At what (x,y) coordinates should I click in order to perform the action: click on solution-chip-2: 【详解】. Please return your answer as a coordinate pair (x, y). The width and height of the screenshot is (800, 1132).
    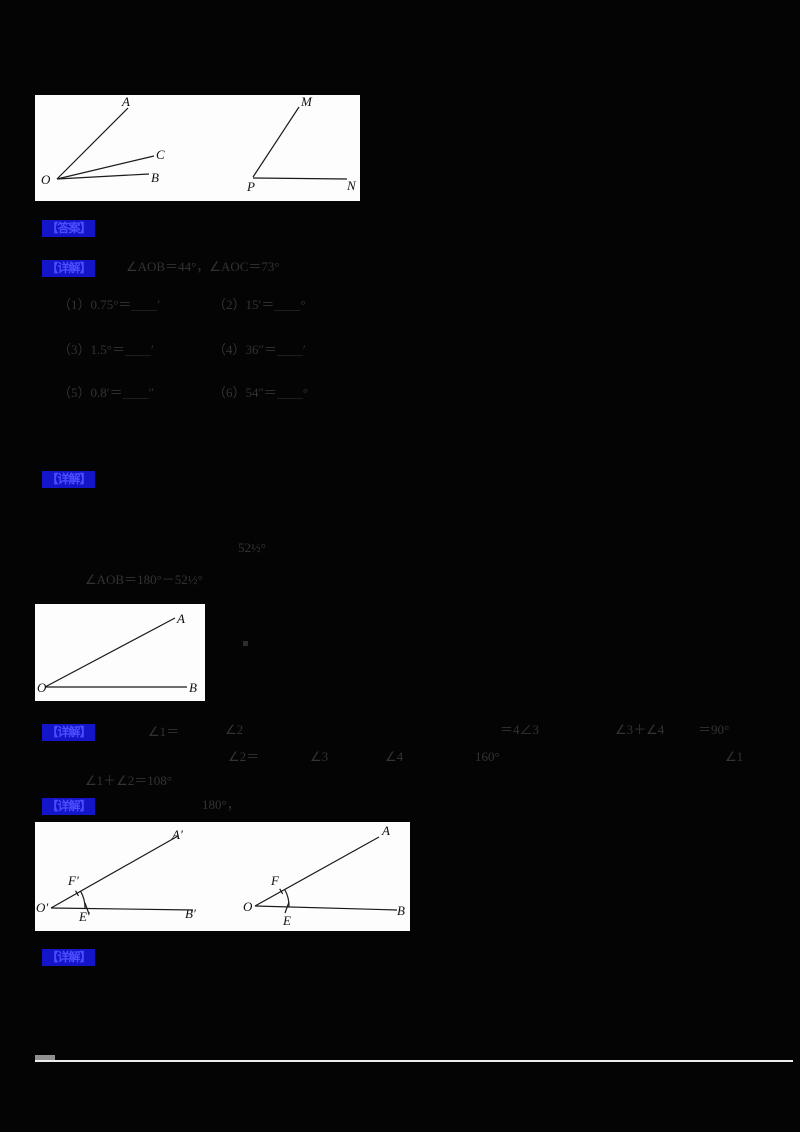
    Looking at the image, I should click on (68, 268).